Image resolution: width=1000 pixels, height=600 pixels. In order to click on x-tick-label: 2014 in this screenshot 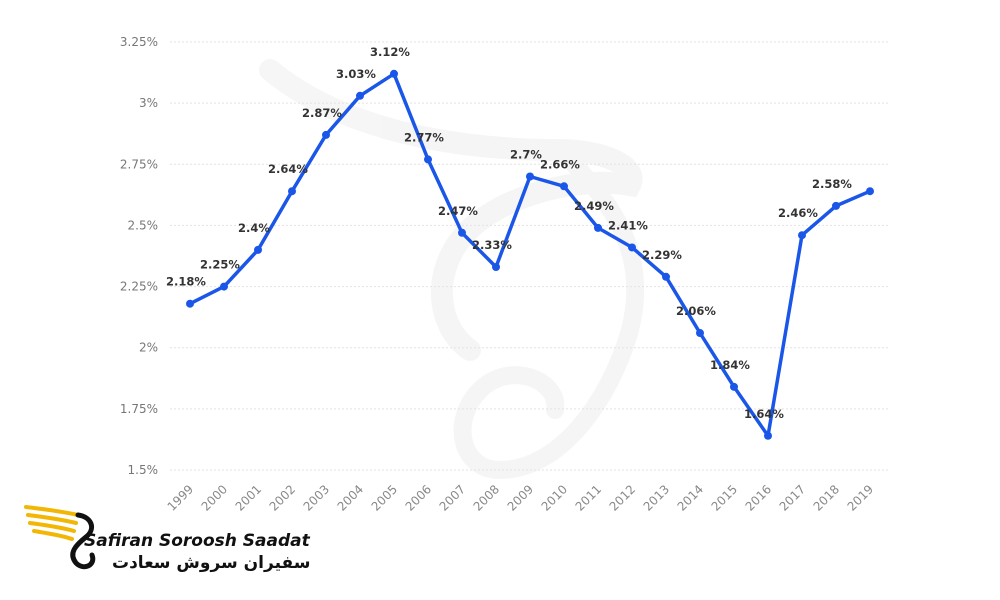, I will do `click(690, 497)`.